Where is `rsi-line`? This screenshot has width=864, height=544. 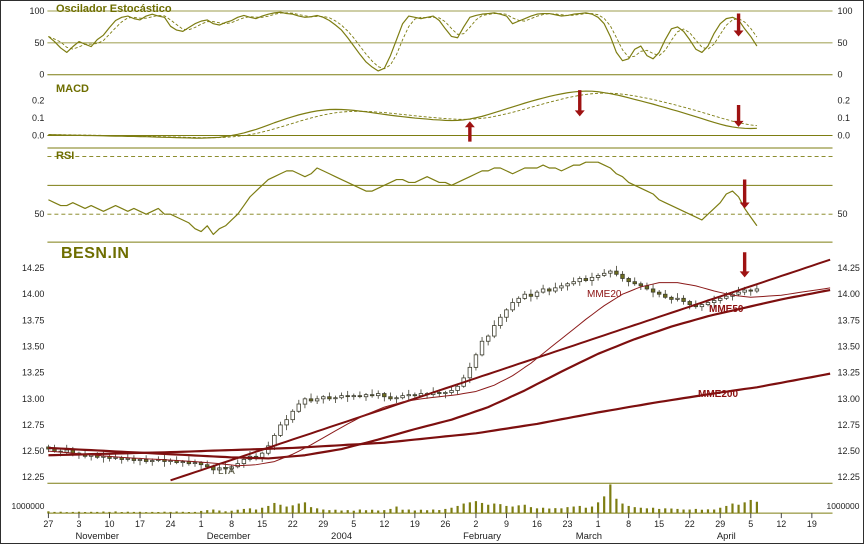
rsi-line is located at coordinates (403, 198).